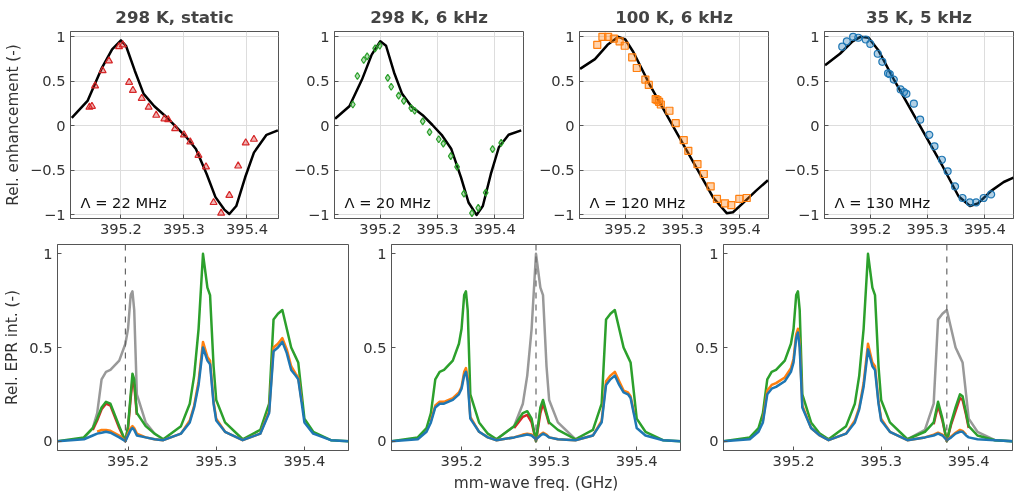  Describe the element at coordinates (882, 202) in the screenshot. I see `annotation: Λ = 130 MHz` at that location.